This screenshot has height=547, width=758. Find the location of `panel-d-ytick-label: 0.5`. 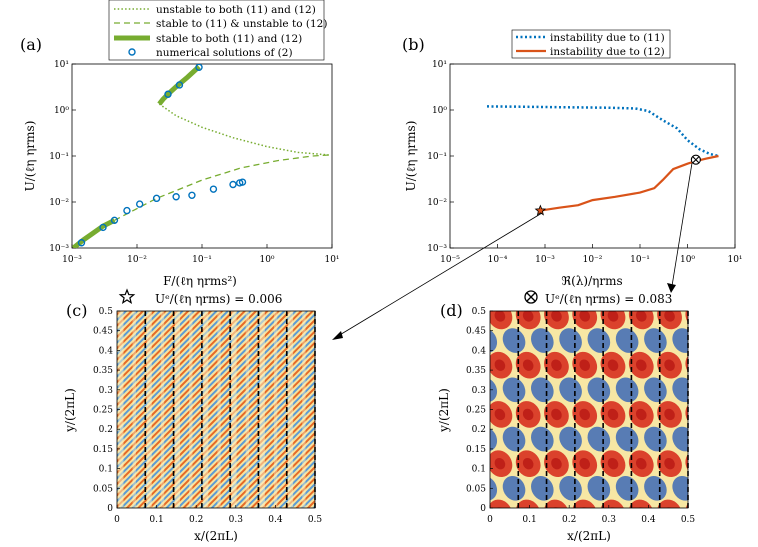

panel-d-ytick-label: 0.5 is located at coordinates (479, 312).